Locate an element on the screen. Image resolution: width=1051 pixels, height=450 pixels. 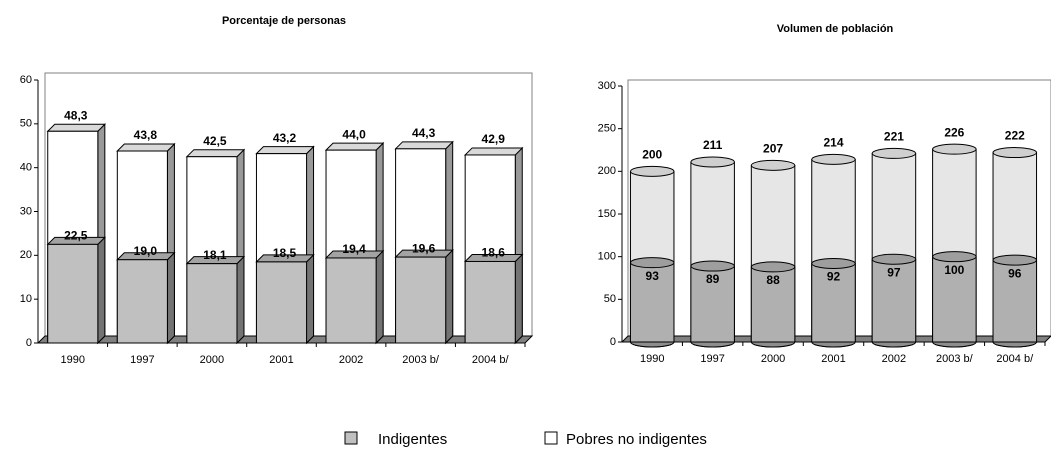
x-tick-label: 2000 is located at coordinates (212, 360).